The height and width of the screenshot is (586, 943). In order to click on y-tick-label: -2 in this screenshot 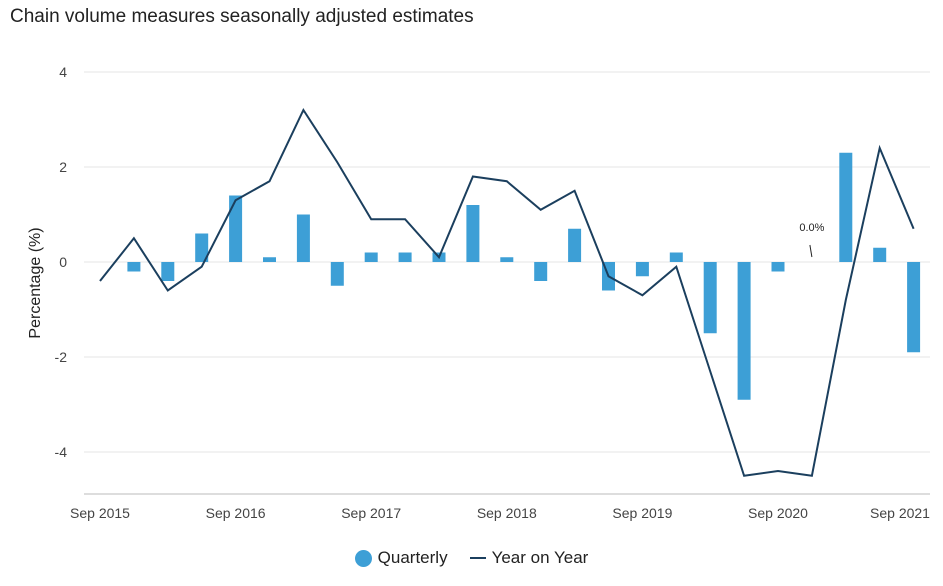, I will do `click(61, 357)`.